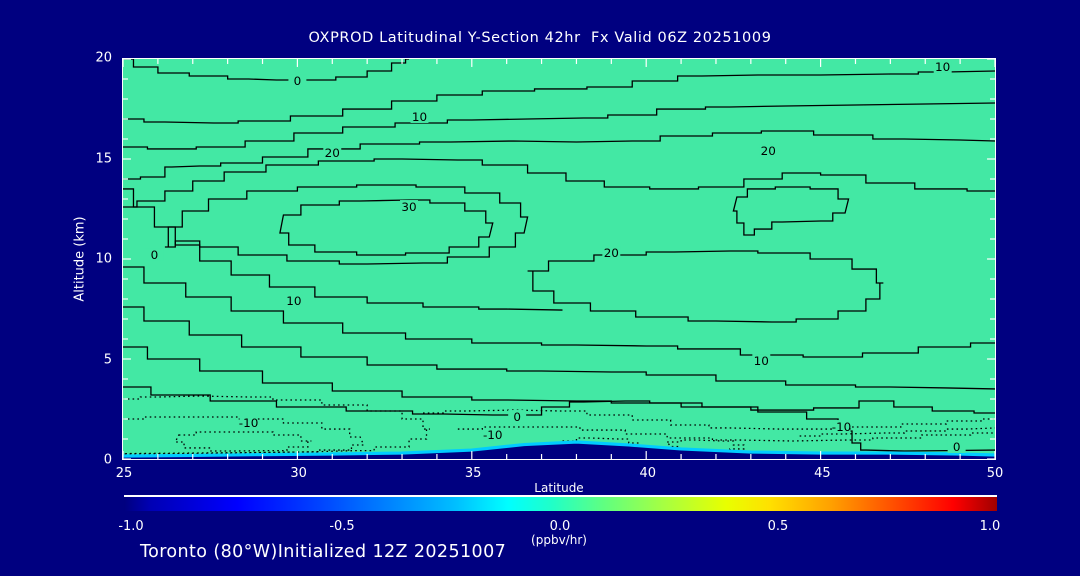  What do you see at coordinates (103, 58) in the screenshot?
I see `y-tick-label: 20` at bounding box center [103, 58].